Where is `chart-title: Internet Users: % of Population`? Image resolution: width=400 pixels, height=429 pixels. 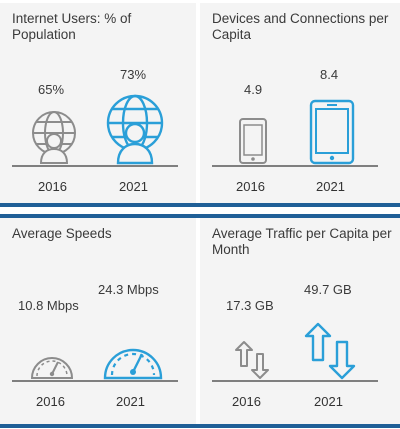
chart-title: Internet Users: % of Population is located at coordinates (72, 26).